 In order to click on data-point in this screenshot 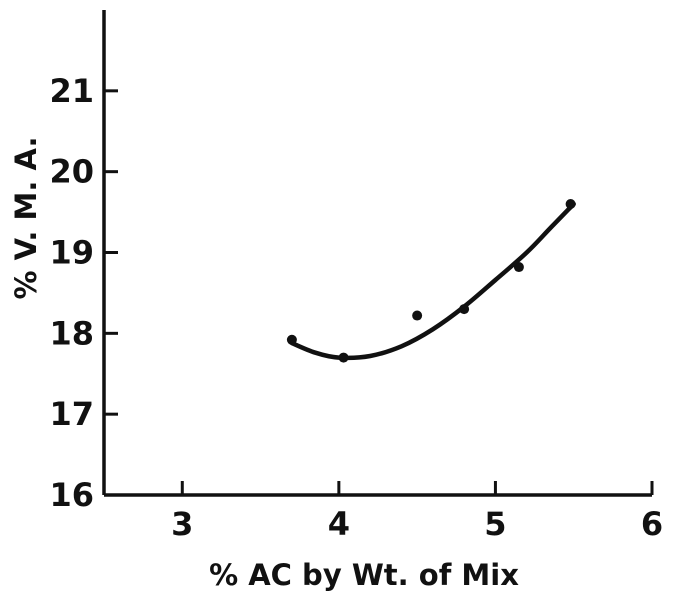, I will do `click(417, 315)`.